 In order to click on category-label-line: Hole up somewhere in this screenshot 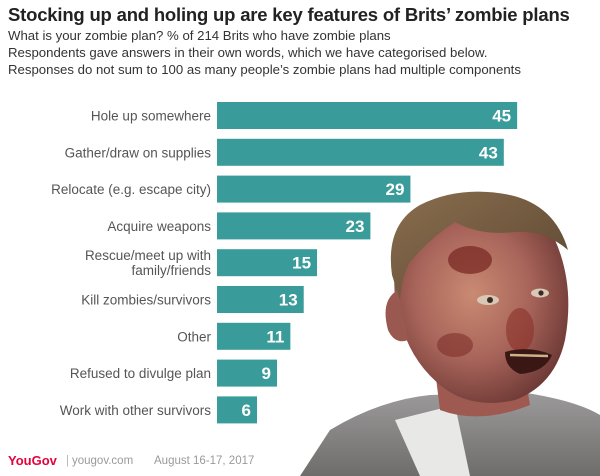, I will do `click(151, 116)`.